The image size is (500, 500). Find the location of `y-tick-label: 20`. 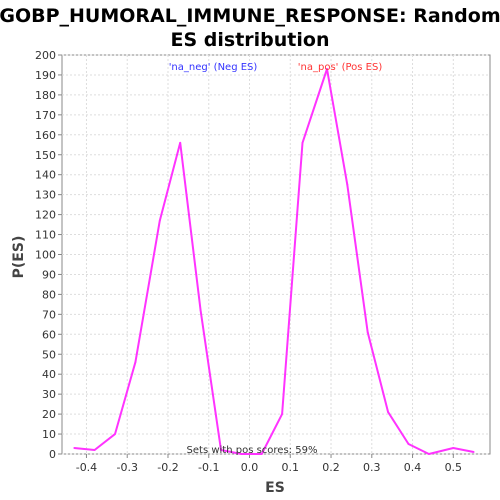

y-tick-label: 20 is located at coordinates (49, 414).